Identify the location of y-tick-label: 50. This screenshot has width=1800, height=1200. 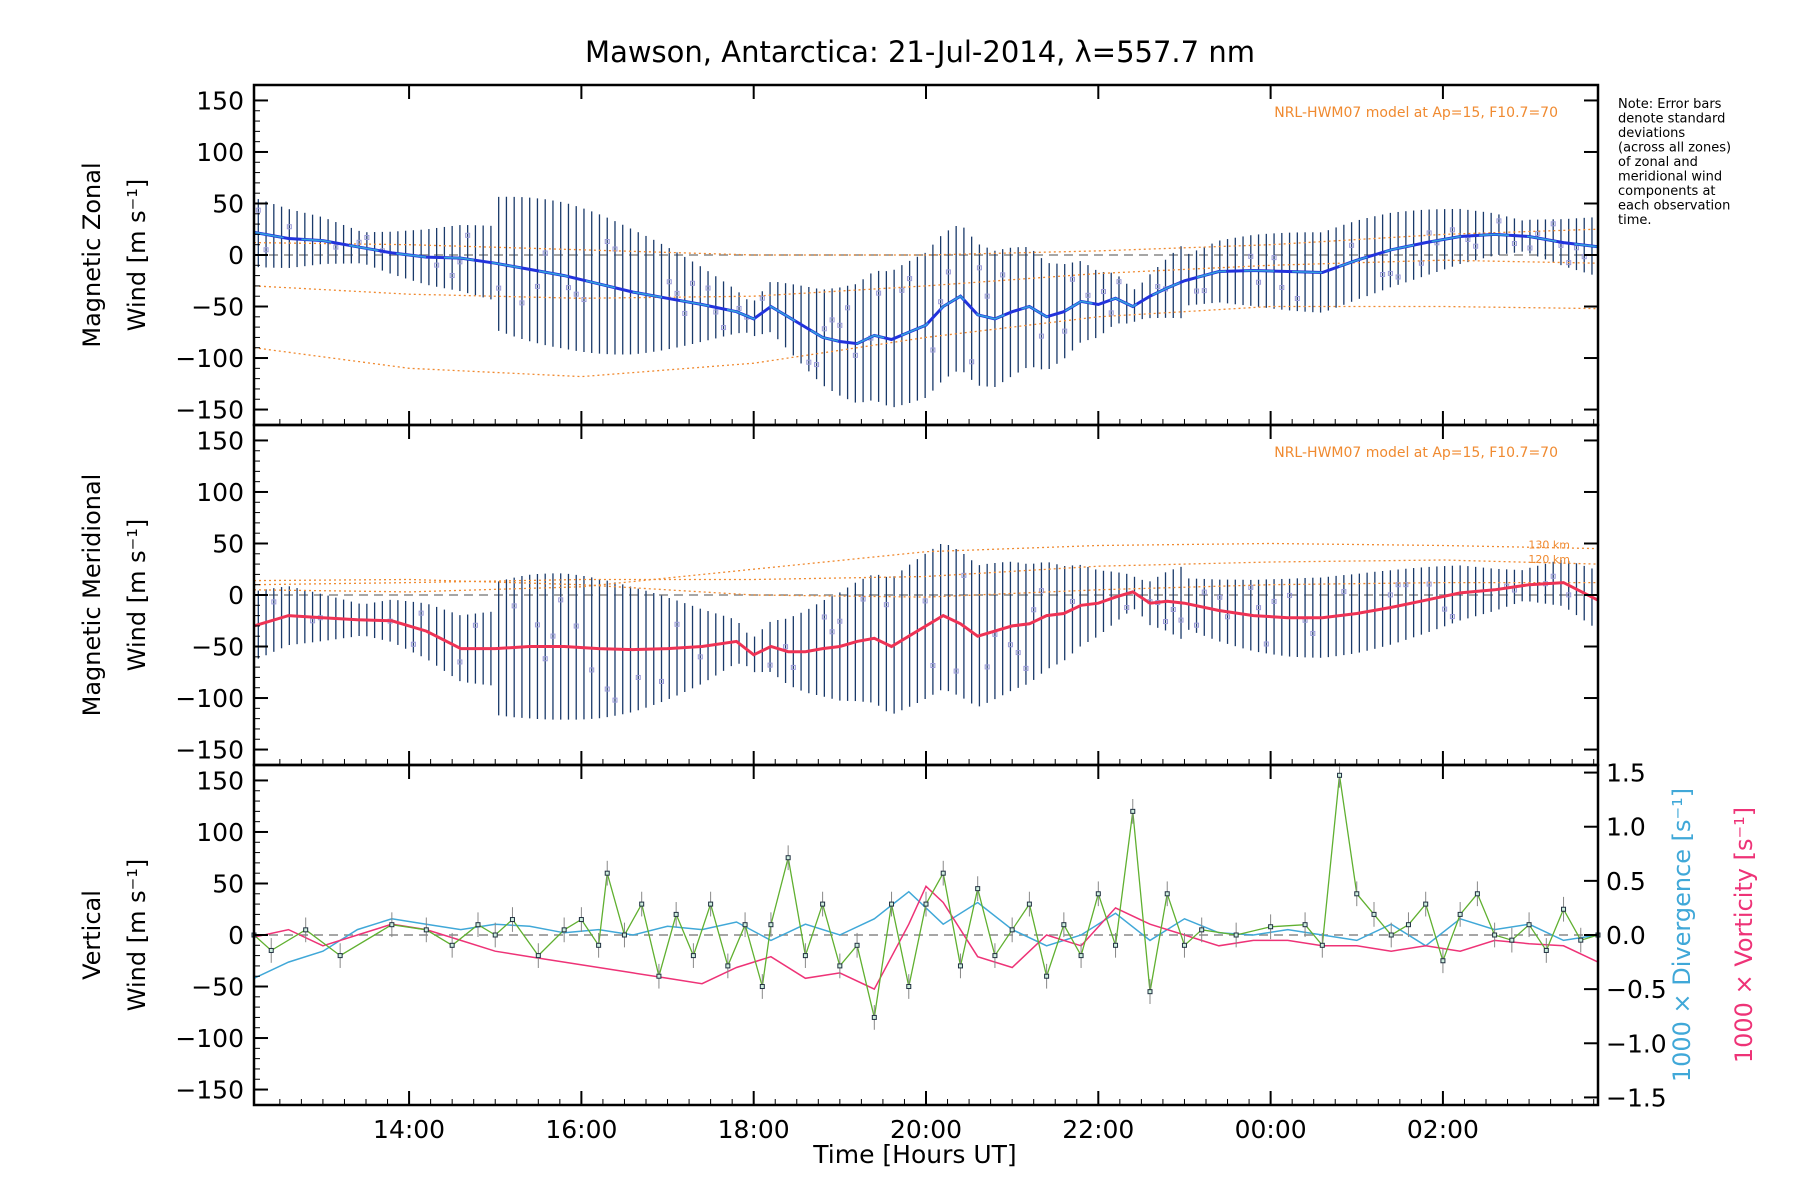
(228, 203).